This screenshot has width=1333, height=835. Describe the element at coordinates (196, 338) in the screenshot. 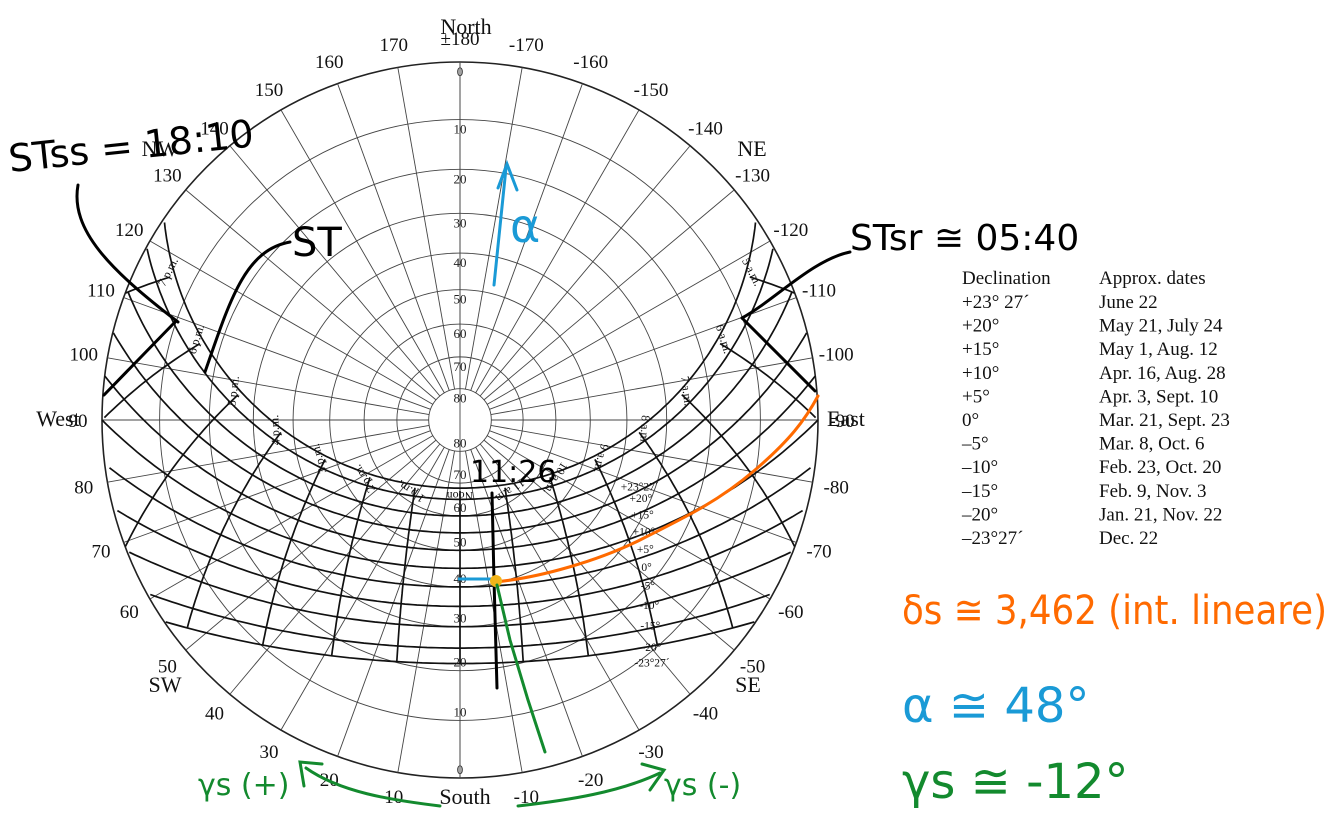

I see `hour-label: 6 p.m.` at that location.